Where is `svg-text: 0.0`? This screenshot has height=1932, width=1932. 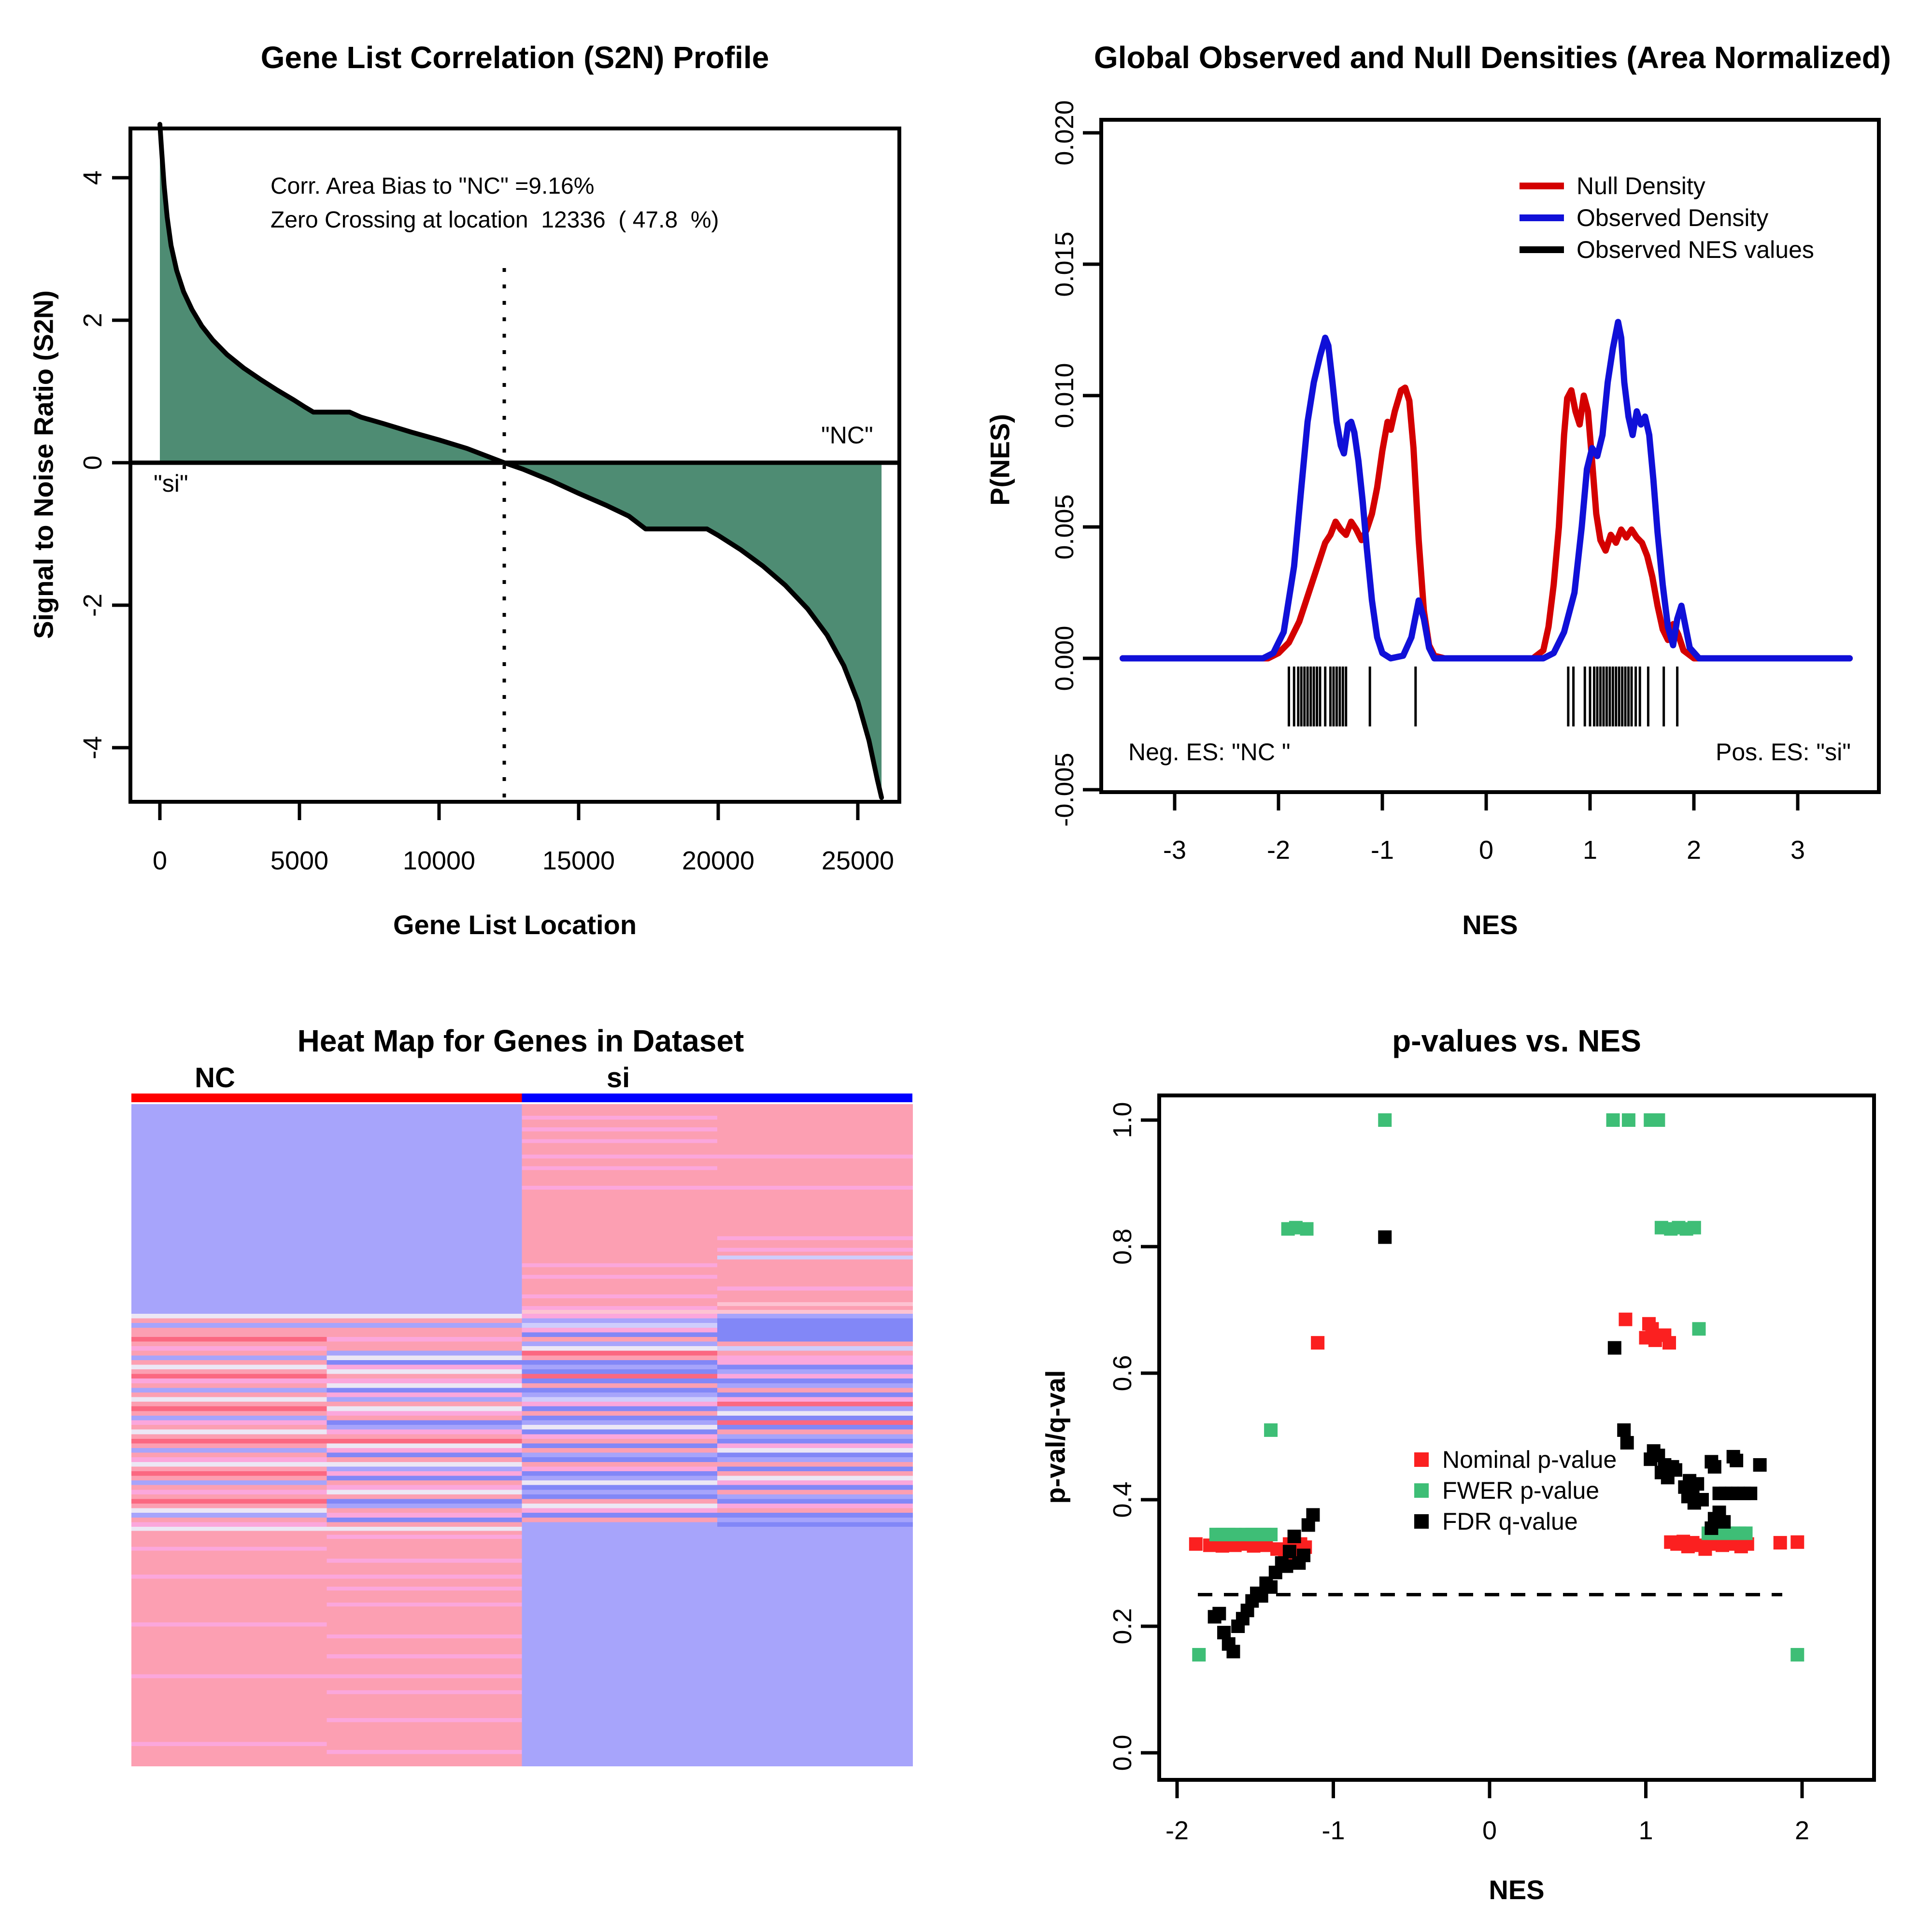
svg-text: 0.0 is located at coordinates (1122, 1752).